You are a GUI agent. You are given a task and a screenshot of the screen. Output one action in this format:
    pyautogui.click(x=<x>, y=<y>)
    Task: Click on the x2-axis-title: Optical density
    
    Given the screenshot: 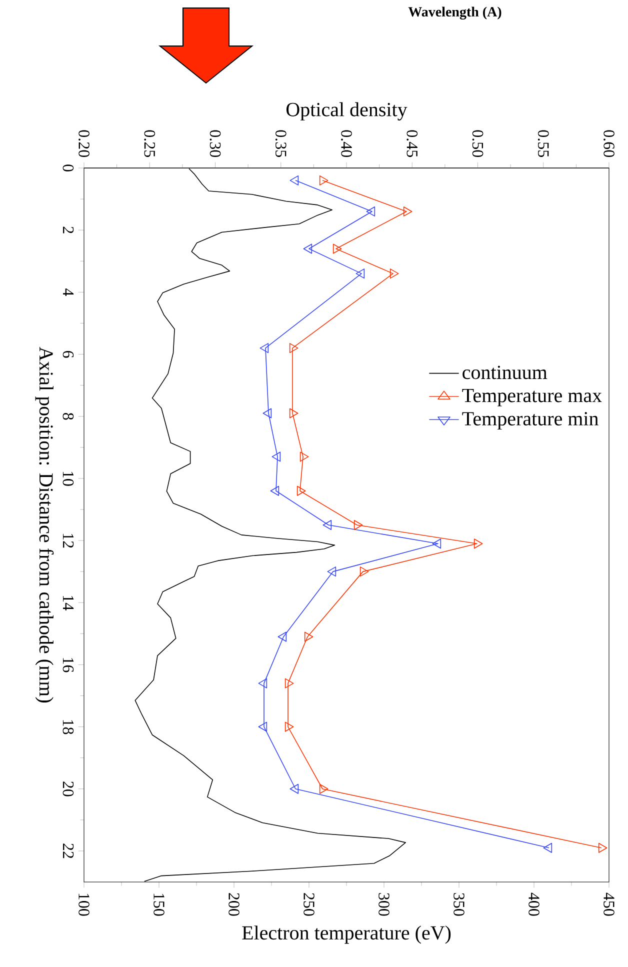 What is the action you would take?
    pyautogui.click(x=347, y=111)
    